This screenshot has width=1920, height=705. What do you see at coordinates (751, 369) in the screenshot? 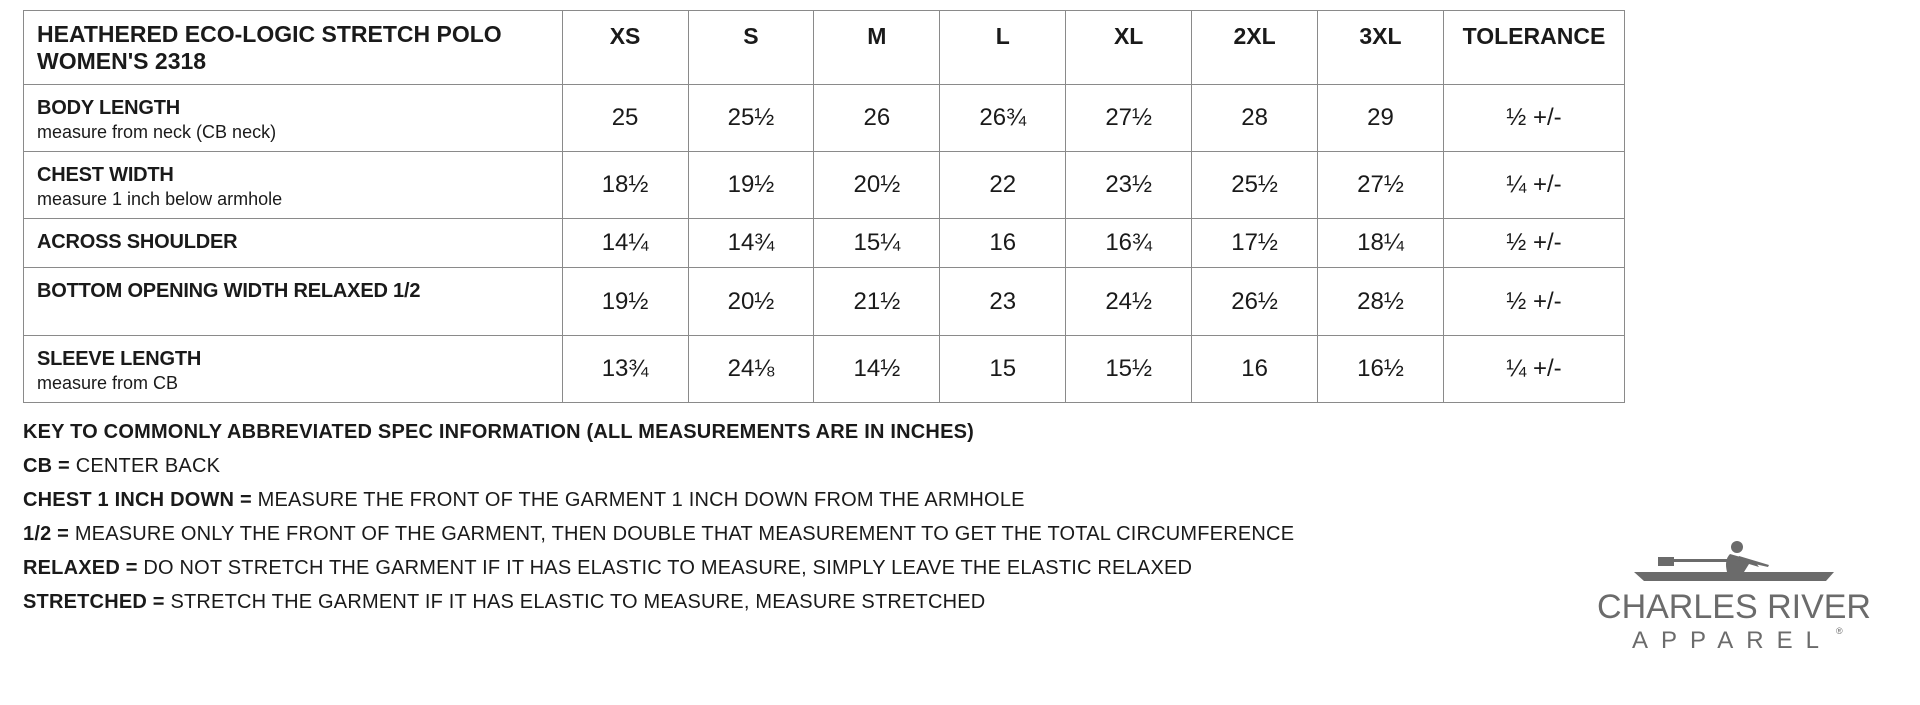
I see `size-value: 24⅛` at bounding box center [751, 369].